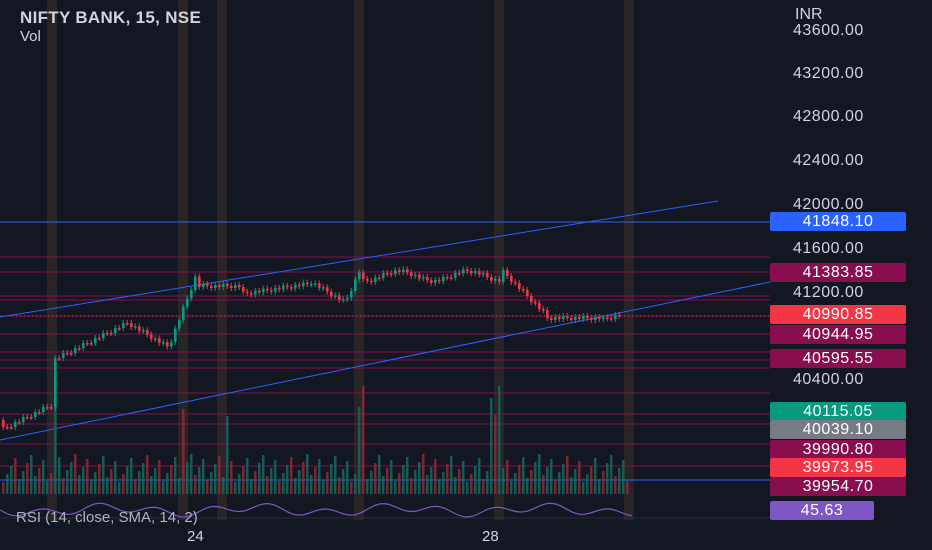 The height and width of the screenshot is (550, 932). What do you see at coordinates (838, 221) in the screenshot?
I see `price-label-41848: 41848.10` at bounding box center [838, 221].